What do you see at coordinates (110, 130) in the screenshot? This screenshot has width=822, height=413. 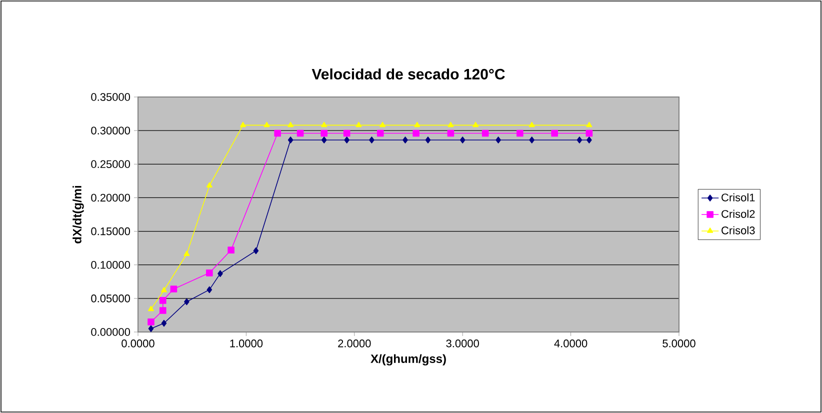 I see `y-tick-label: 0.30000` at bounding box center [110, 130].